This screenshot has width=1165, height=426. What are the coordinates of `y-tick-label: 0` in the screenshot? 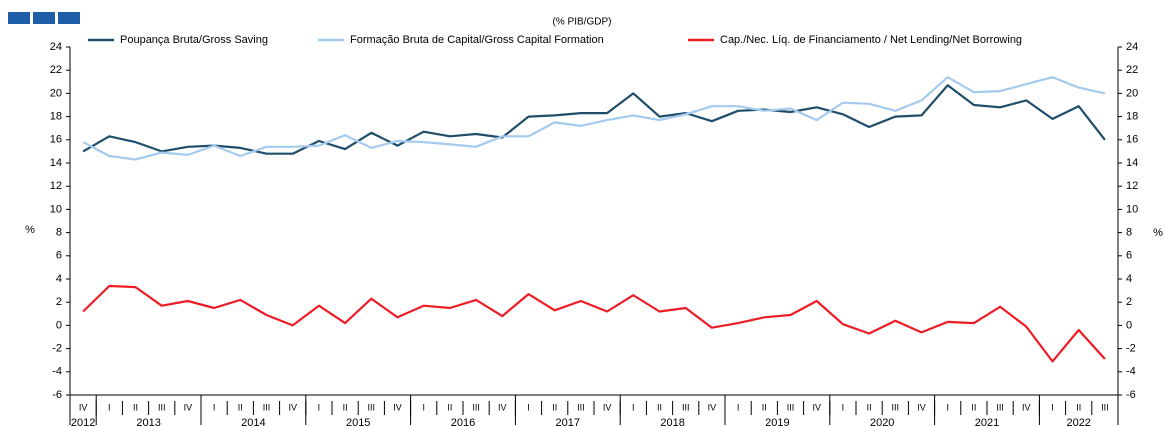 It's located at (59, 325).